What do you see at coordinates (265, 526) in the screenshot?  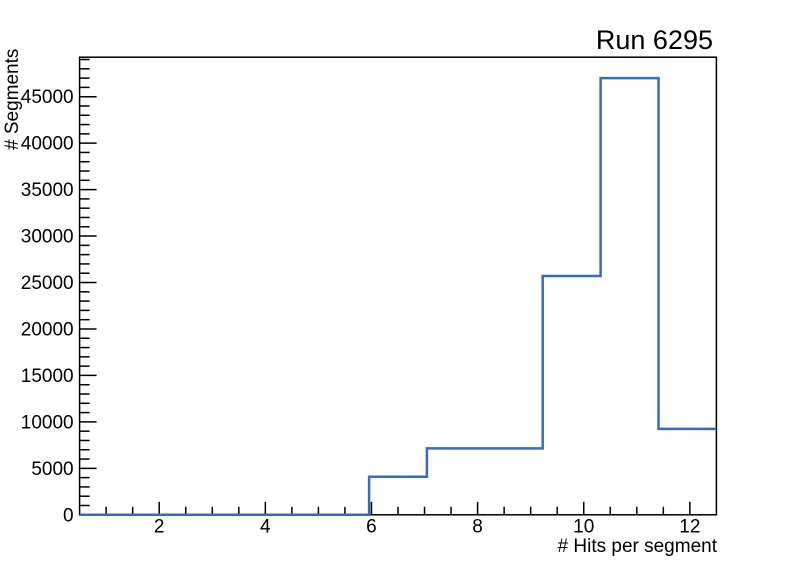 I see `x-tick-label: 4` at bounding box center [265, 526].